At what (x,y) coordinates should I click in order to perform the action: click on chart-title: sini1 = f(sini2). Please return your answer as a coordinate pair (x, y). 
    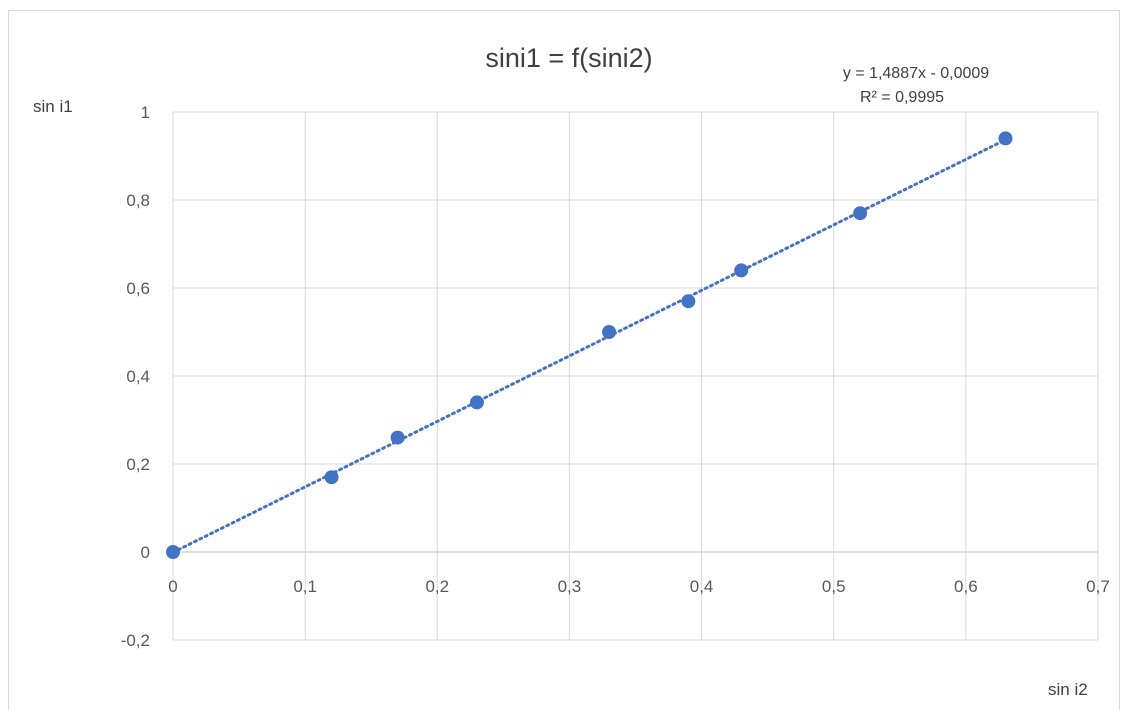
    Looking at the image, I should click on (568, 58).